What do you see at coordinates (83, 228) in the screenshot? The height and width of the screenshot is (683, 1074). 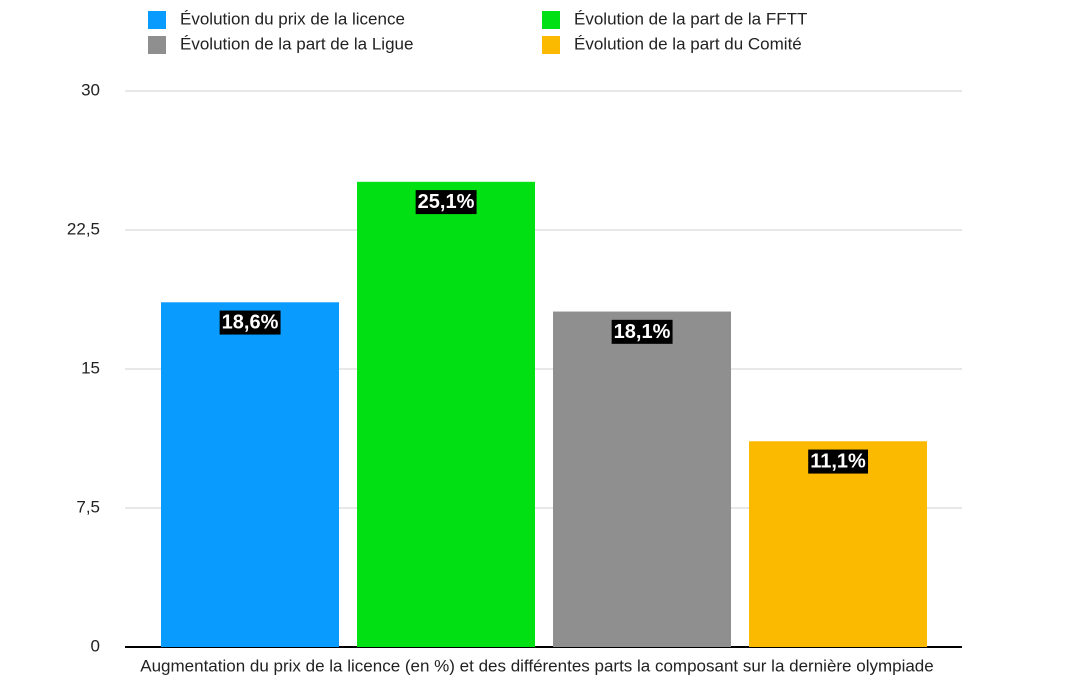 I see `y-tick-label: 22,5` at bounding box center [83, 228].